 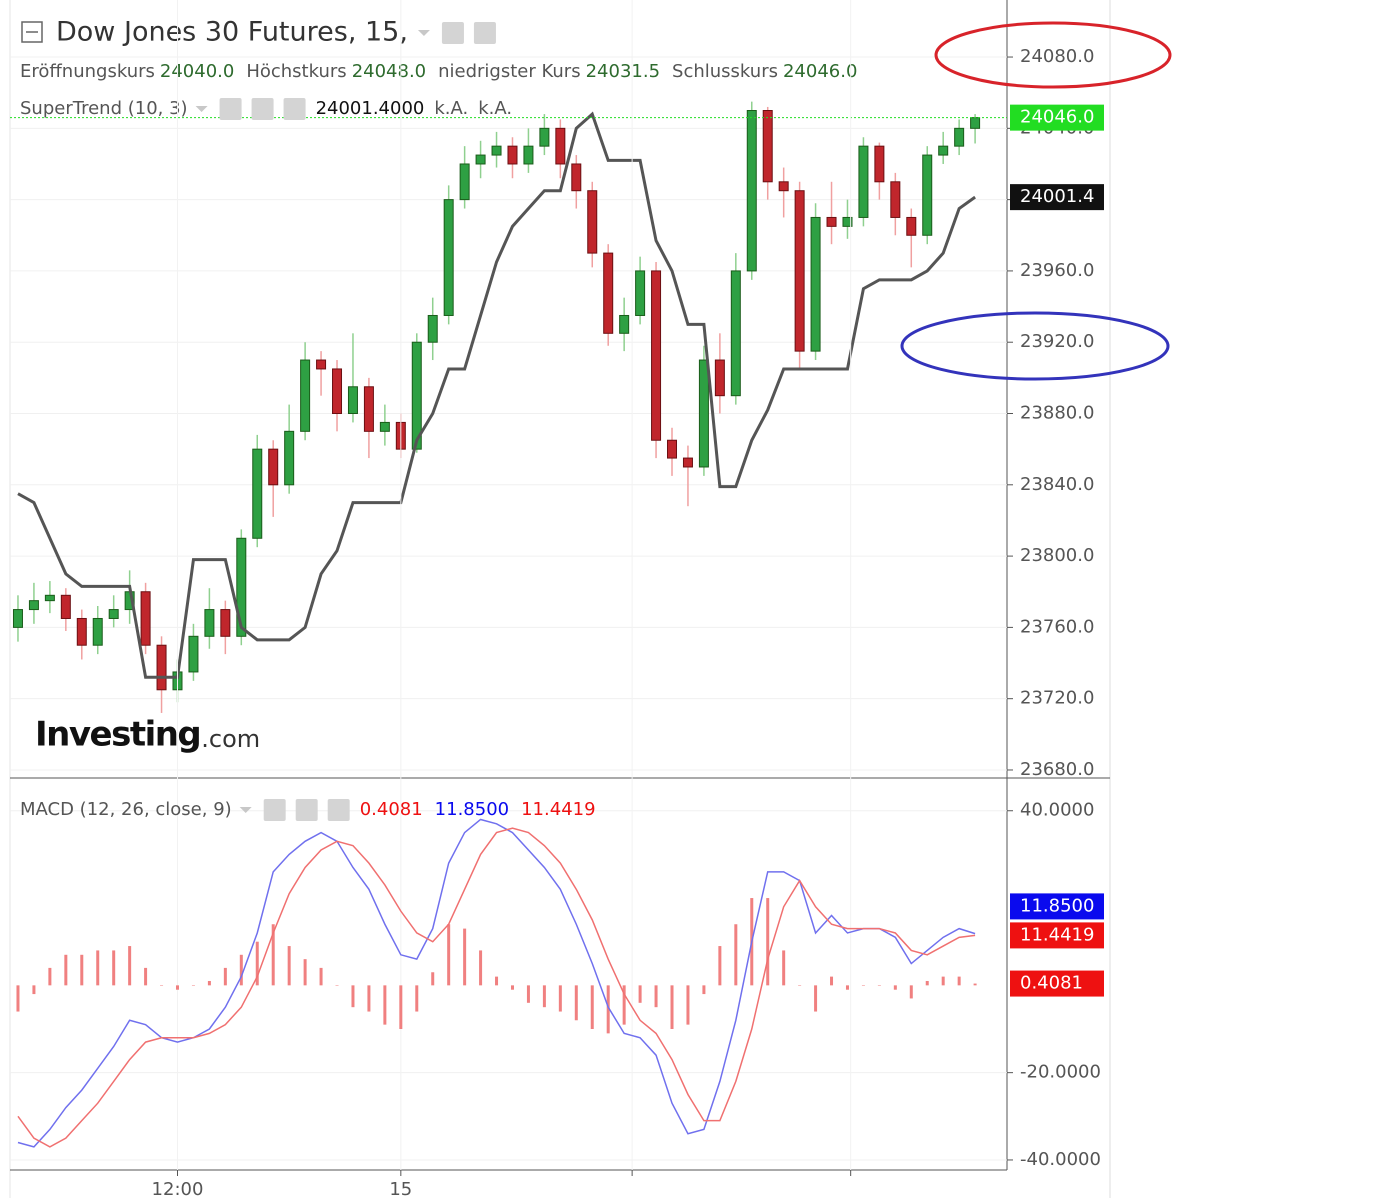 I want to click on y-tick-label: 24080.0, so click(x=1057, y=56).